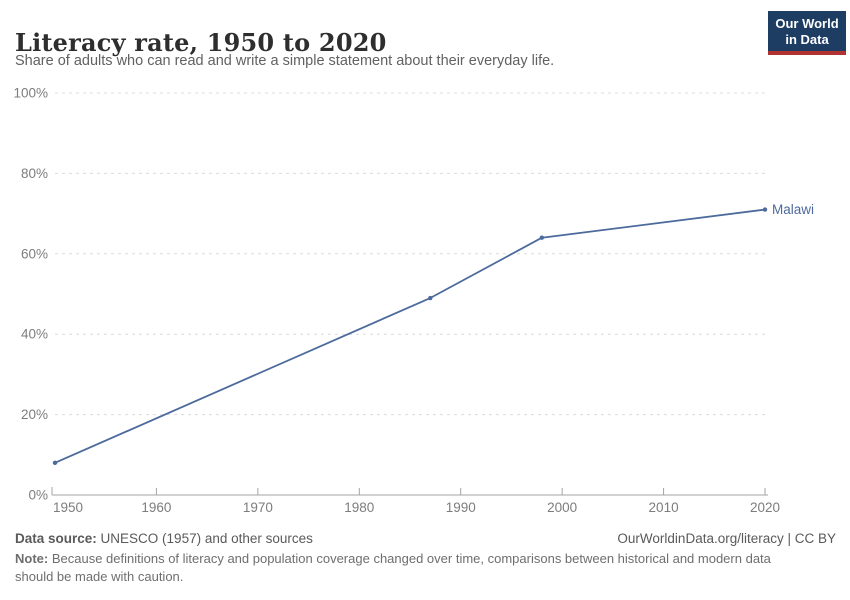  I want to click on y-tick-label-60: 60%, so click(34, 253).